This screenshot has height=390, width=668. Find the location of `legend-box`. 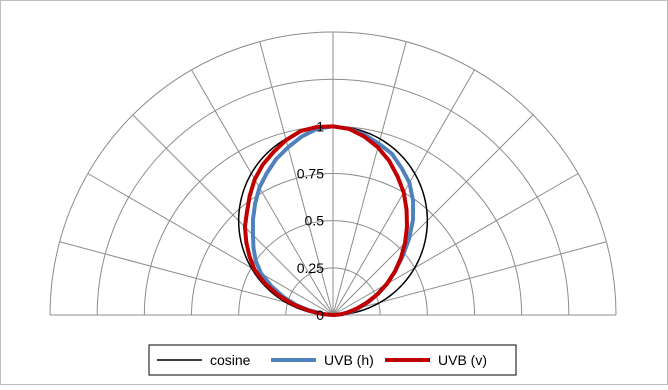

legend-box is located at coordinates (332, 360).